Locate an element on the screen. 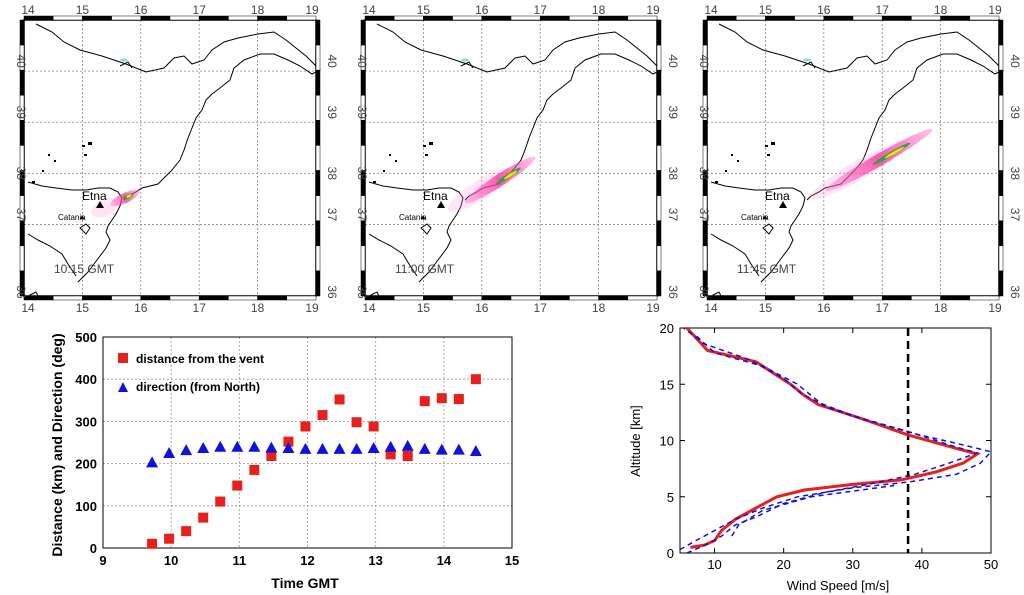  map-lon-tick-label: 15 is located at coordinates (83, 308).